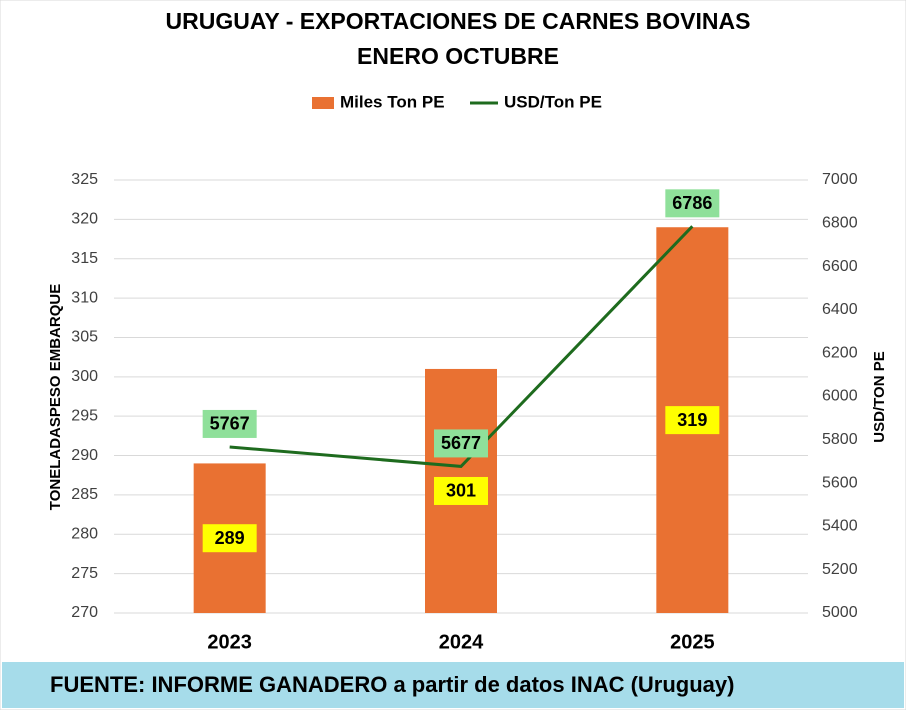 The height and width of the screenshot is (710, 906). I want to click on y-tick-label: 305, so click(84, 337).